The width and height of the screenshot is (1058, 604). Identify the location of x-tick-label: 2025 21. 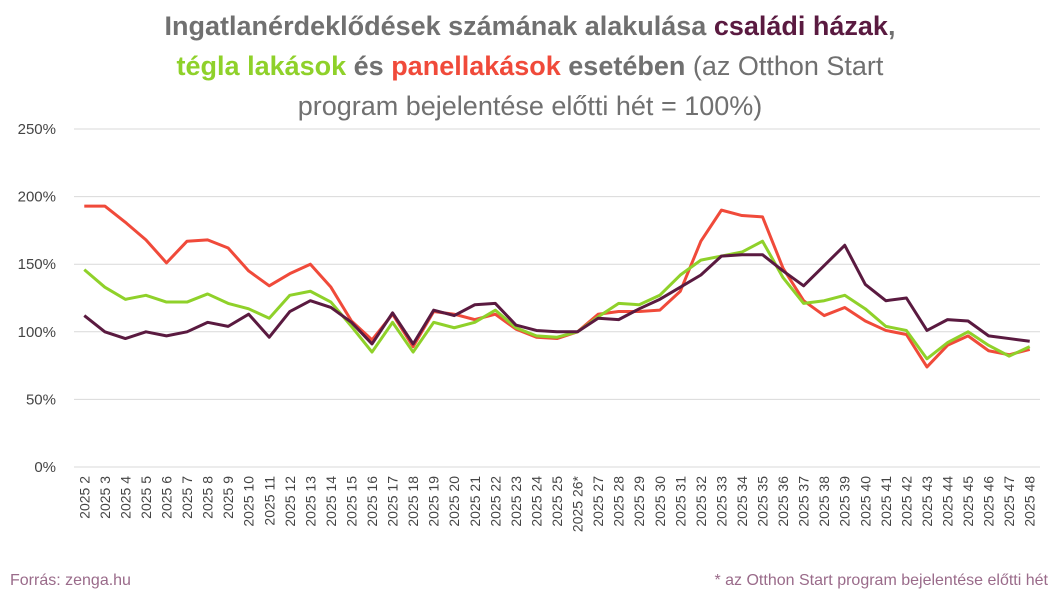
(475, 501).